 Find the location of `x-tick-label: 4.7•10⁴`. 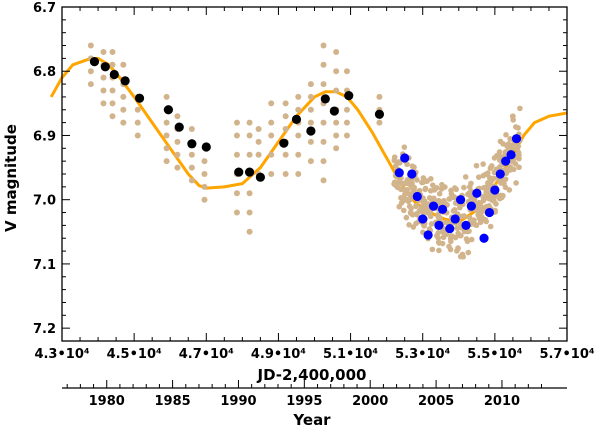

x-tick-label: 4.7•10⁴ is located at coordinates (206, 354).